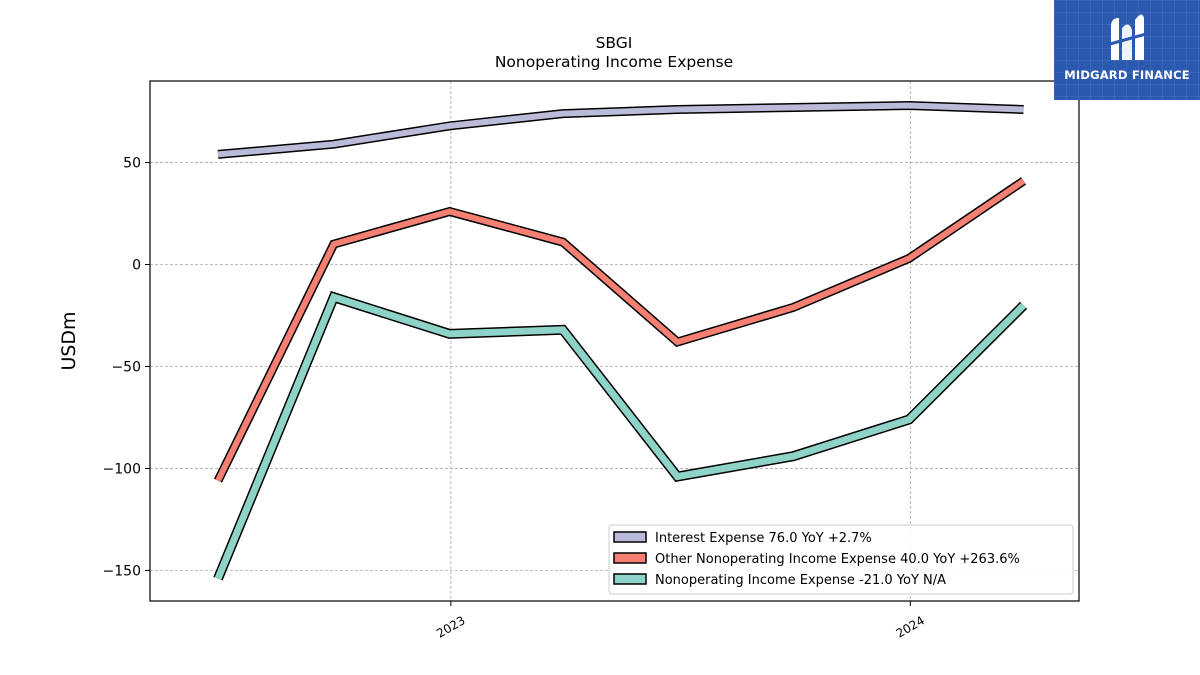  What do you see at coordinates (910, 626) in the screenshot?
I see `x-tick-label: 2024` at bounding box center [910, 626].